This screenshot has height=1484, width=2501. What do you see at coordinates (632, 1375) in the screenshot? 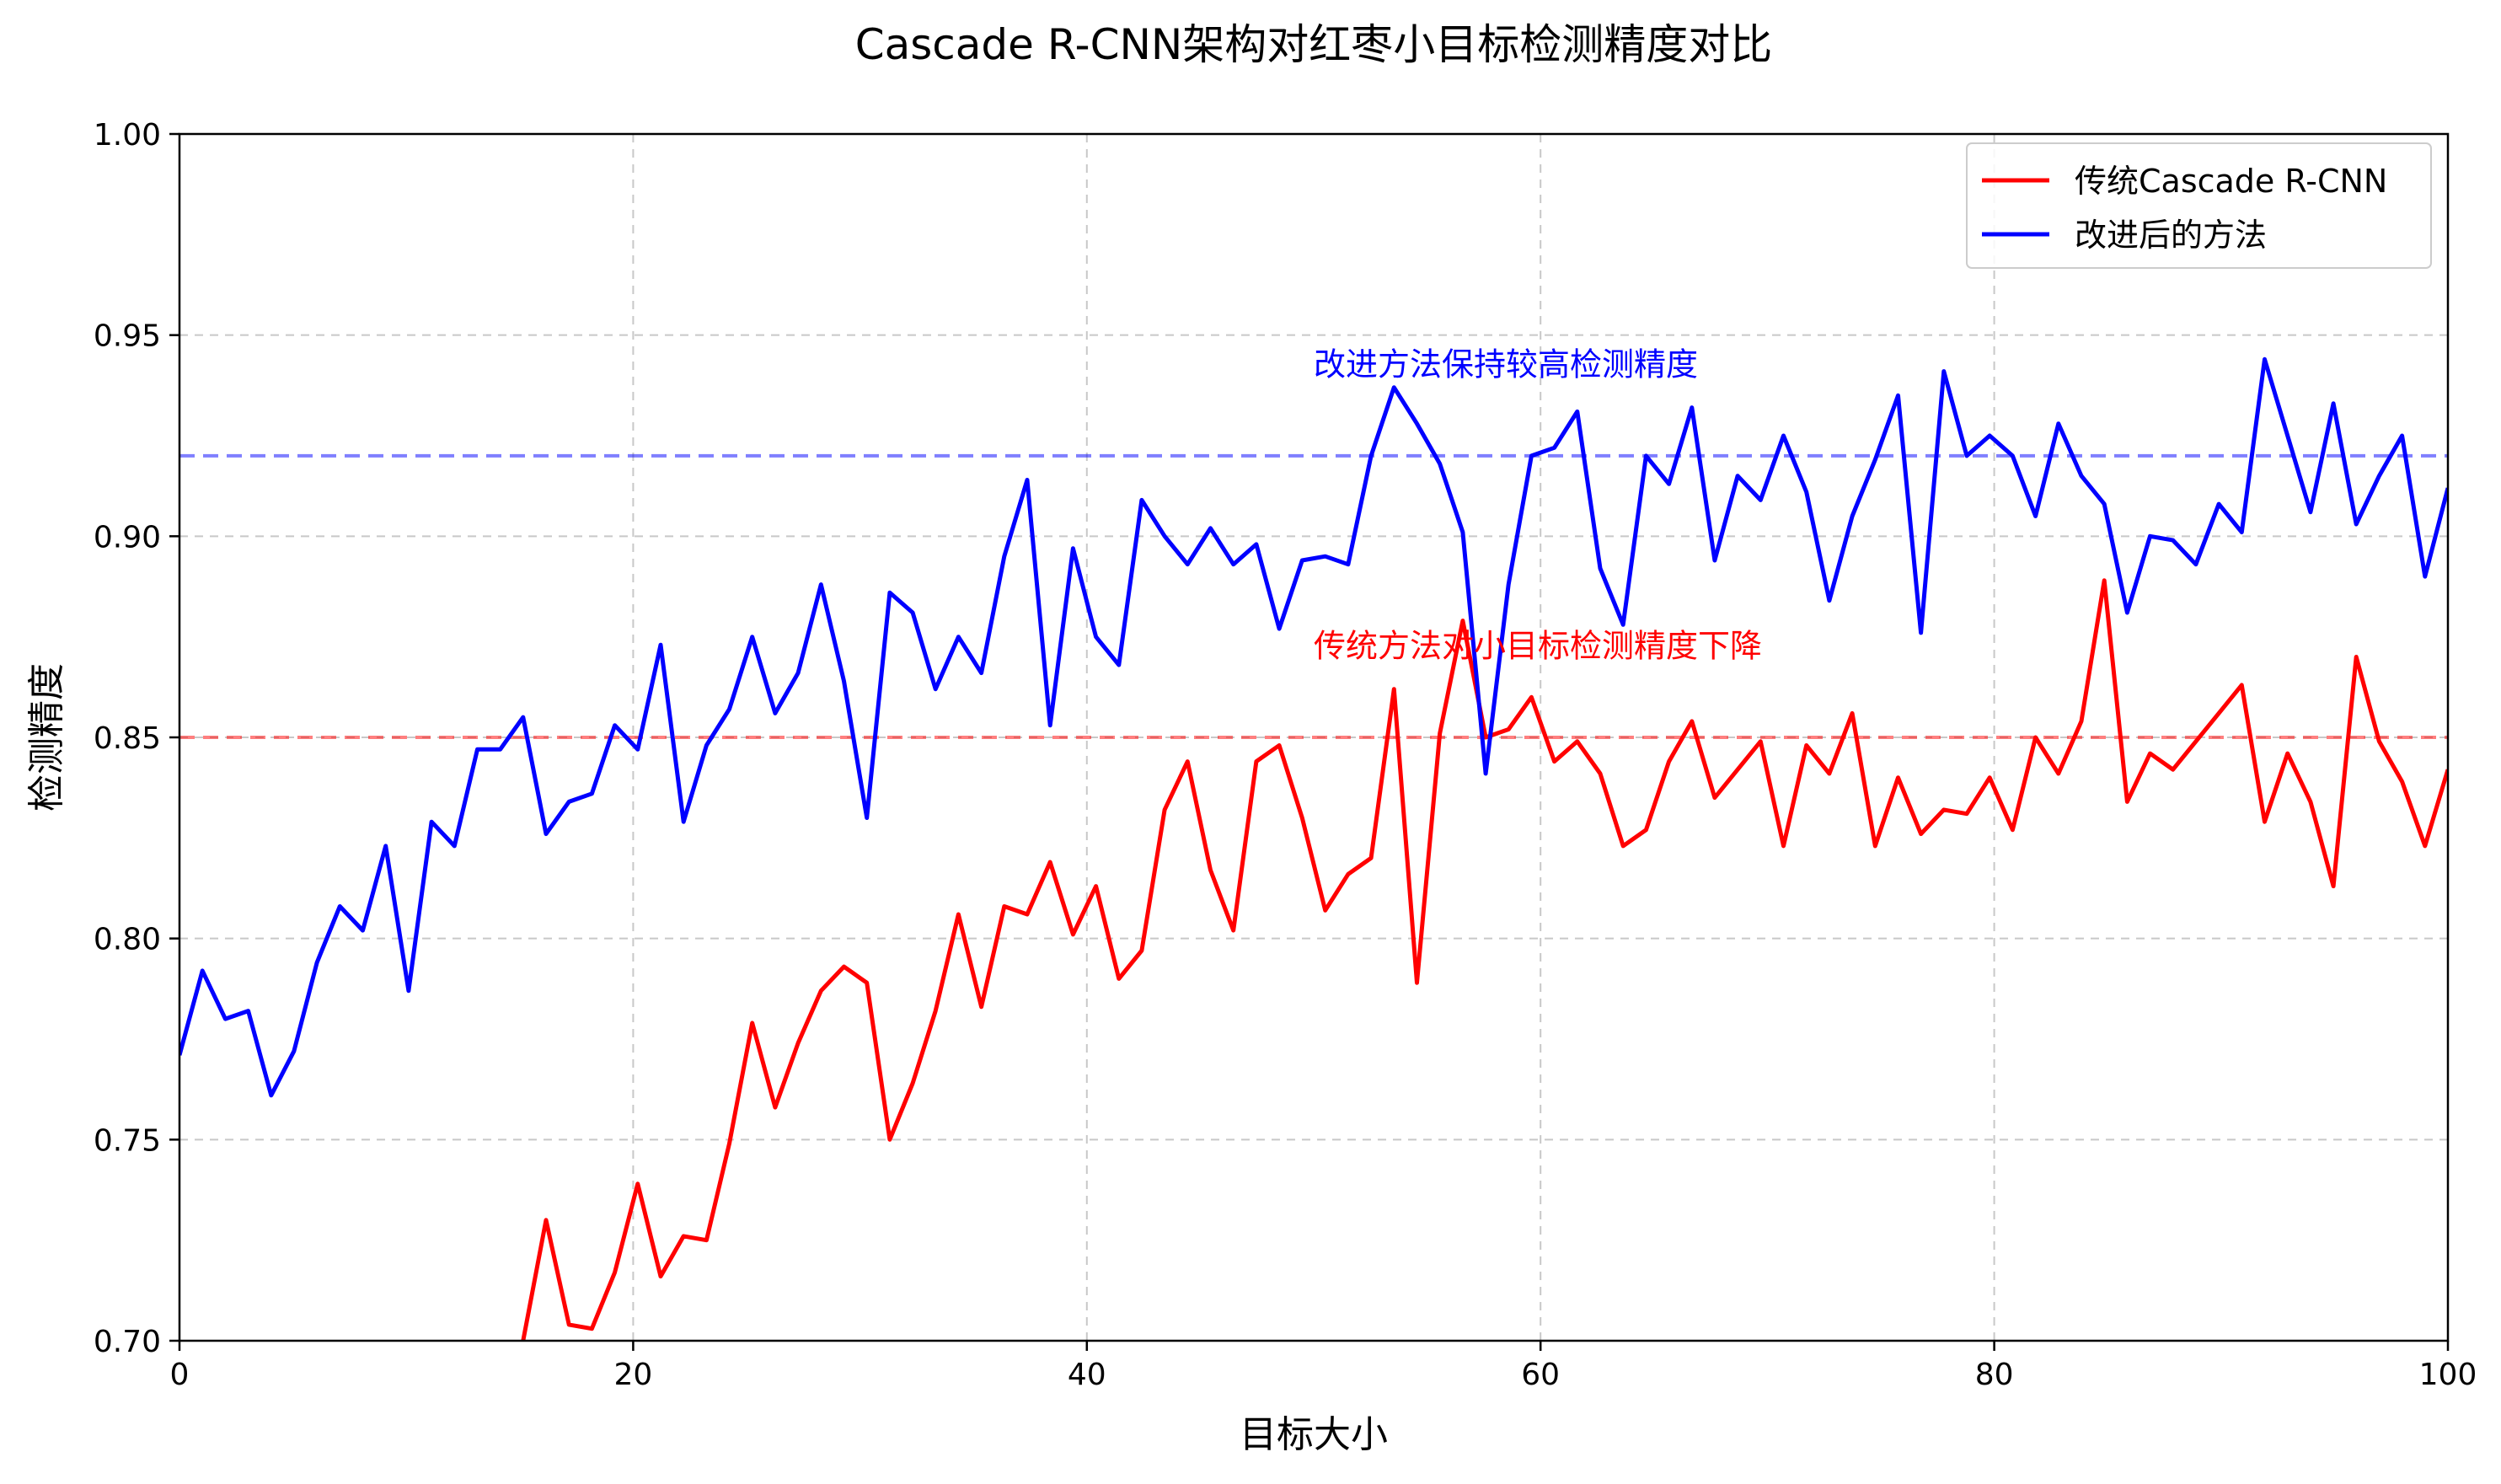
I see `x-tick-label: 20` at bounding box center [632, 1375].